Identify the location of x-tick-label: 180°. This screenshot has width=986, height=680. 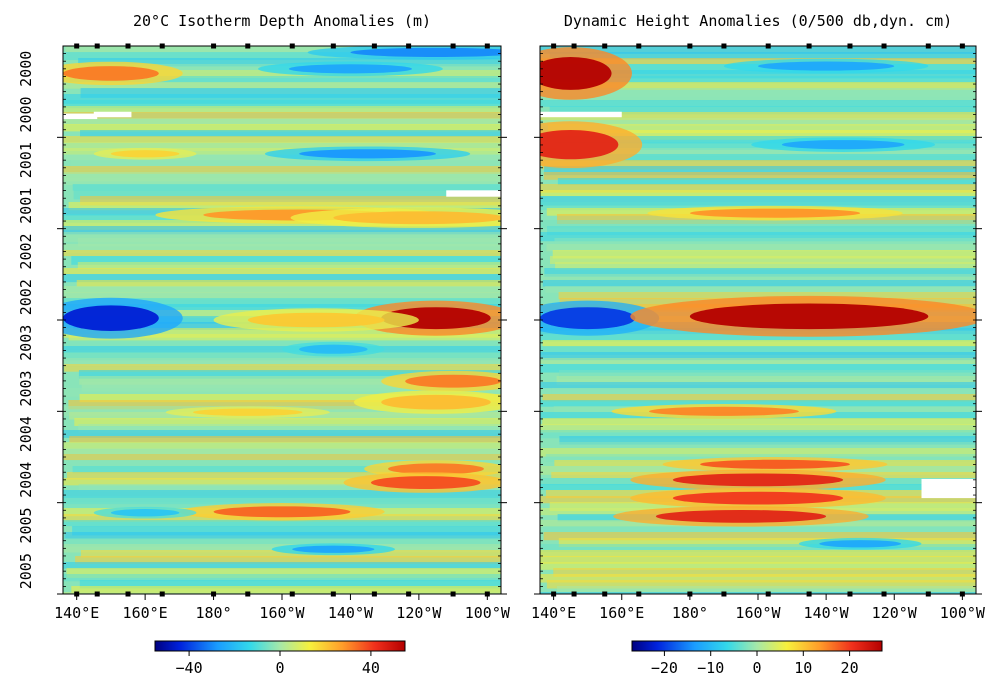
(214, 613).